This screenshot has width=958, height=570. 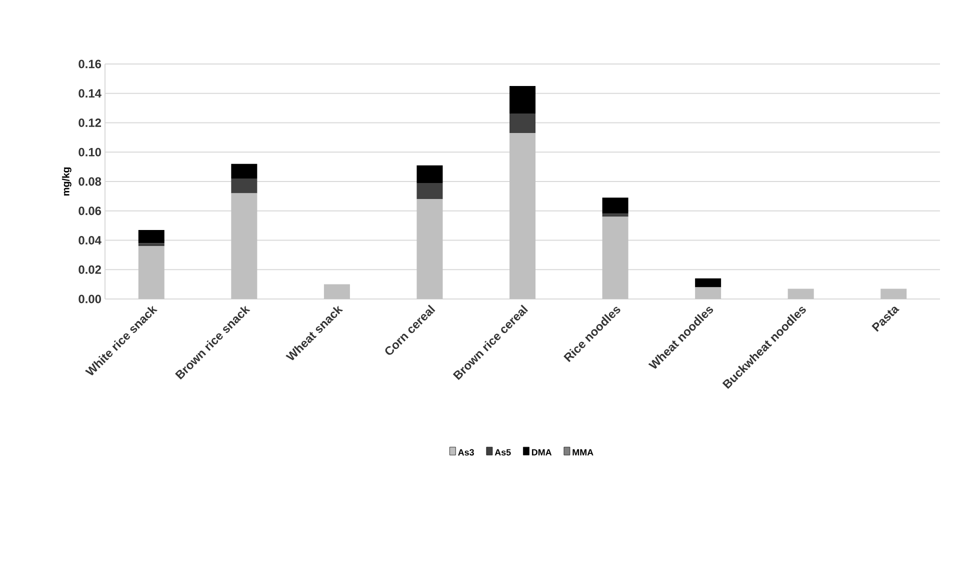 What do you see at coordinates (502, 452) in the screenshot?
I see `legend-label: As5` at bounding box center [502, 452].